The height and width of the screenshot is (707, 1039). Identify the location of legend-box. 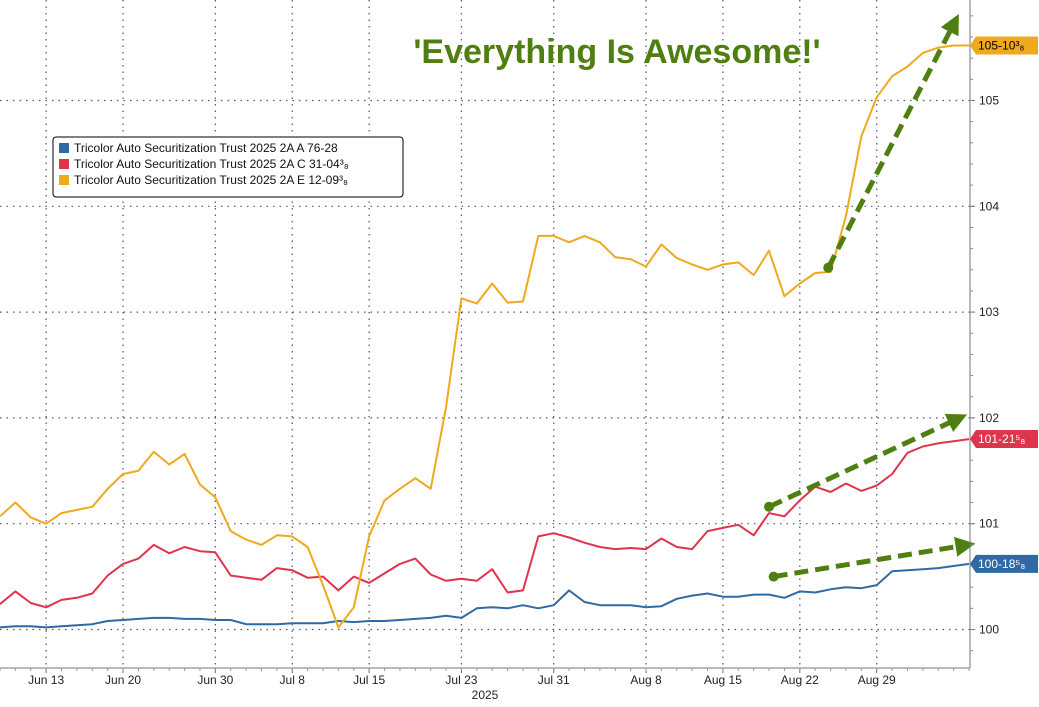
(228, 167).